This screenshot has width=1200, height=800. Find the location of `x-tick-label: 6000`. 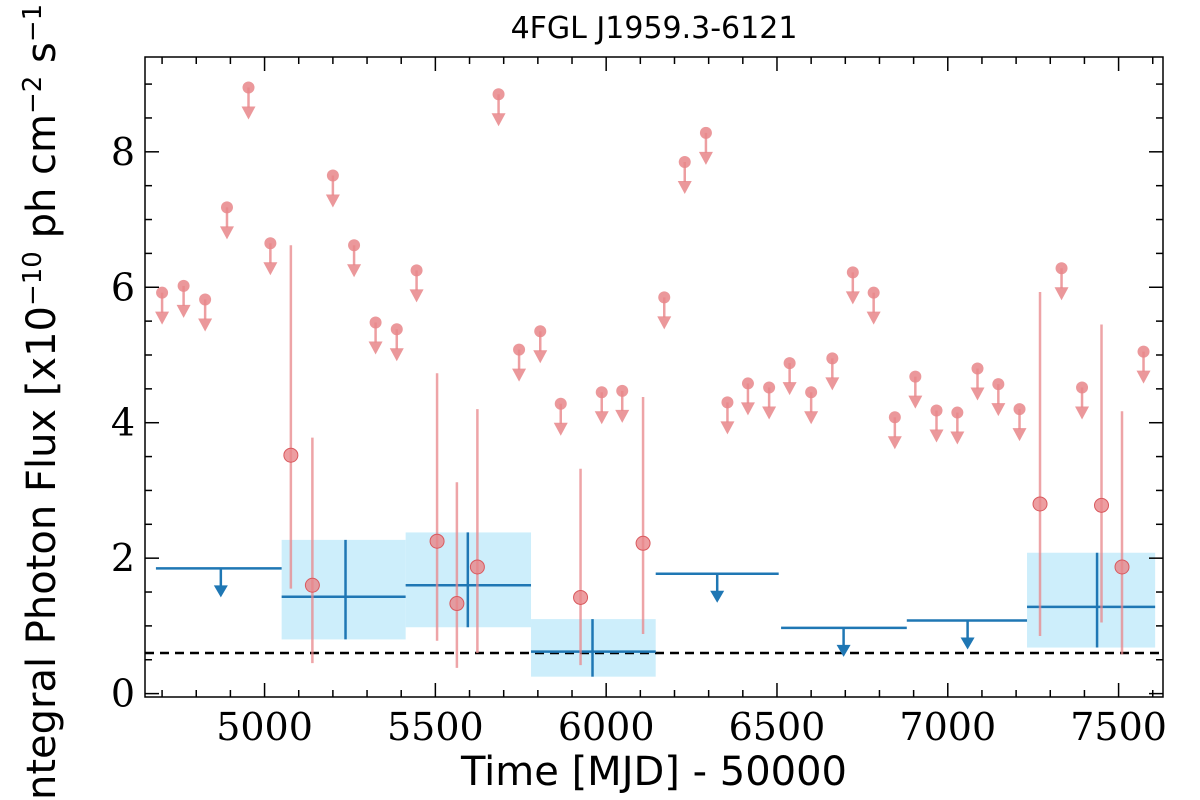

x-tick-label: 6000 is located at coordinates (606, 727).